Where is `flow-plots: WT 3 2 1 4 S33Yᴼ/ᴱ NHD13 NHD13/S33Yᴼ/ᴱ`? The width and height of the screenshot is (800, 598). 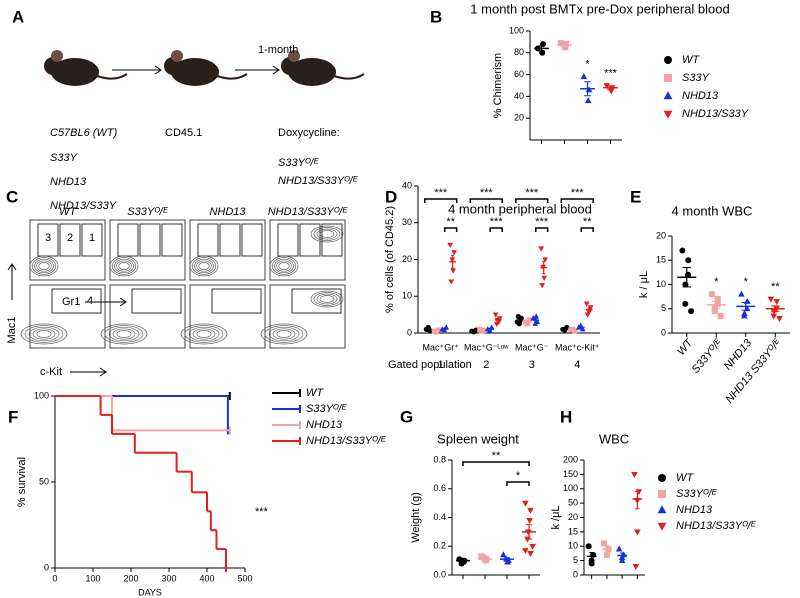 flow-plots: WT 3 2 1 4 S33Yᴼ/ᴱ NHD13 NHD13/S33Yᴼ/ᴱ is located at coordinates (184, 277).